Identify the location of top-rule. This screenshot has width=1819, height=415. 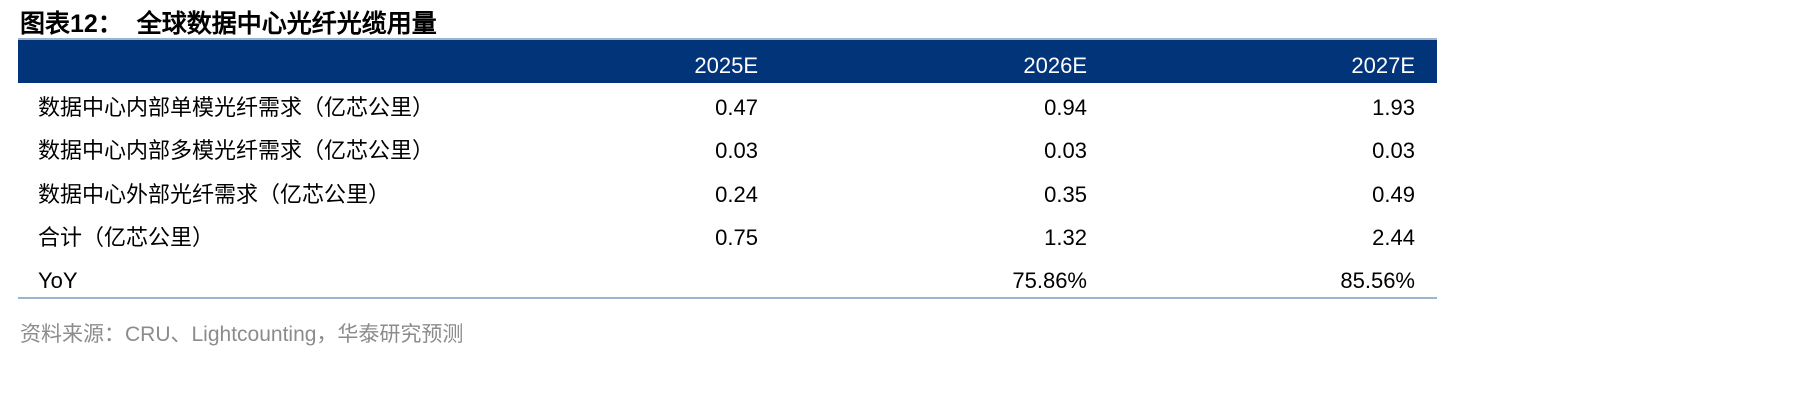
(727, 39).